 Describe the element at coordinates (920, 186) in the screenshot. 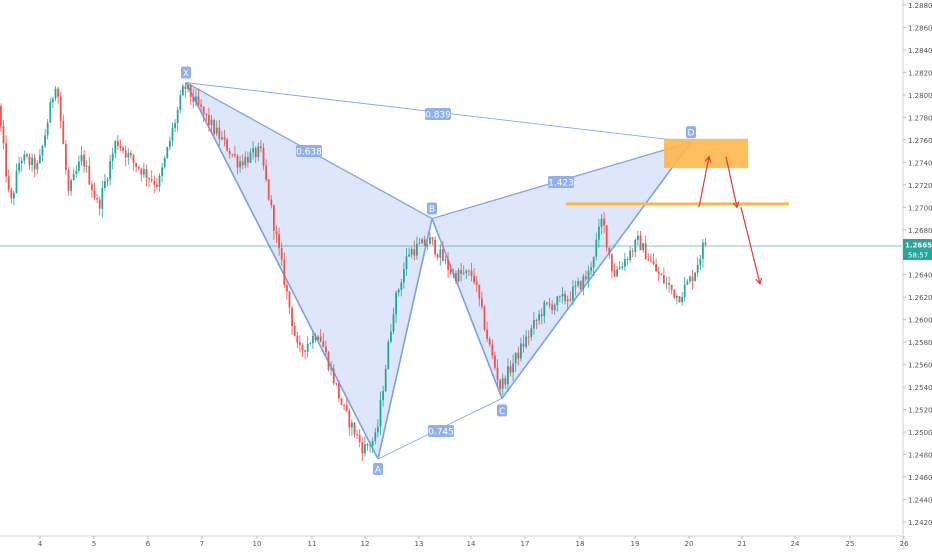

I see `y-tick-label-8: 1.27200` at that location.